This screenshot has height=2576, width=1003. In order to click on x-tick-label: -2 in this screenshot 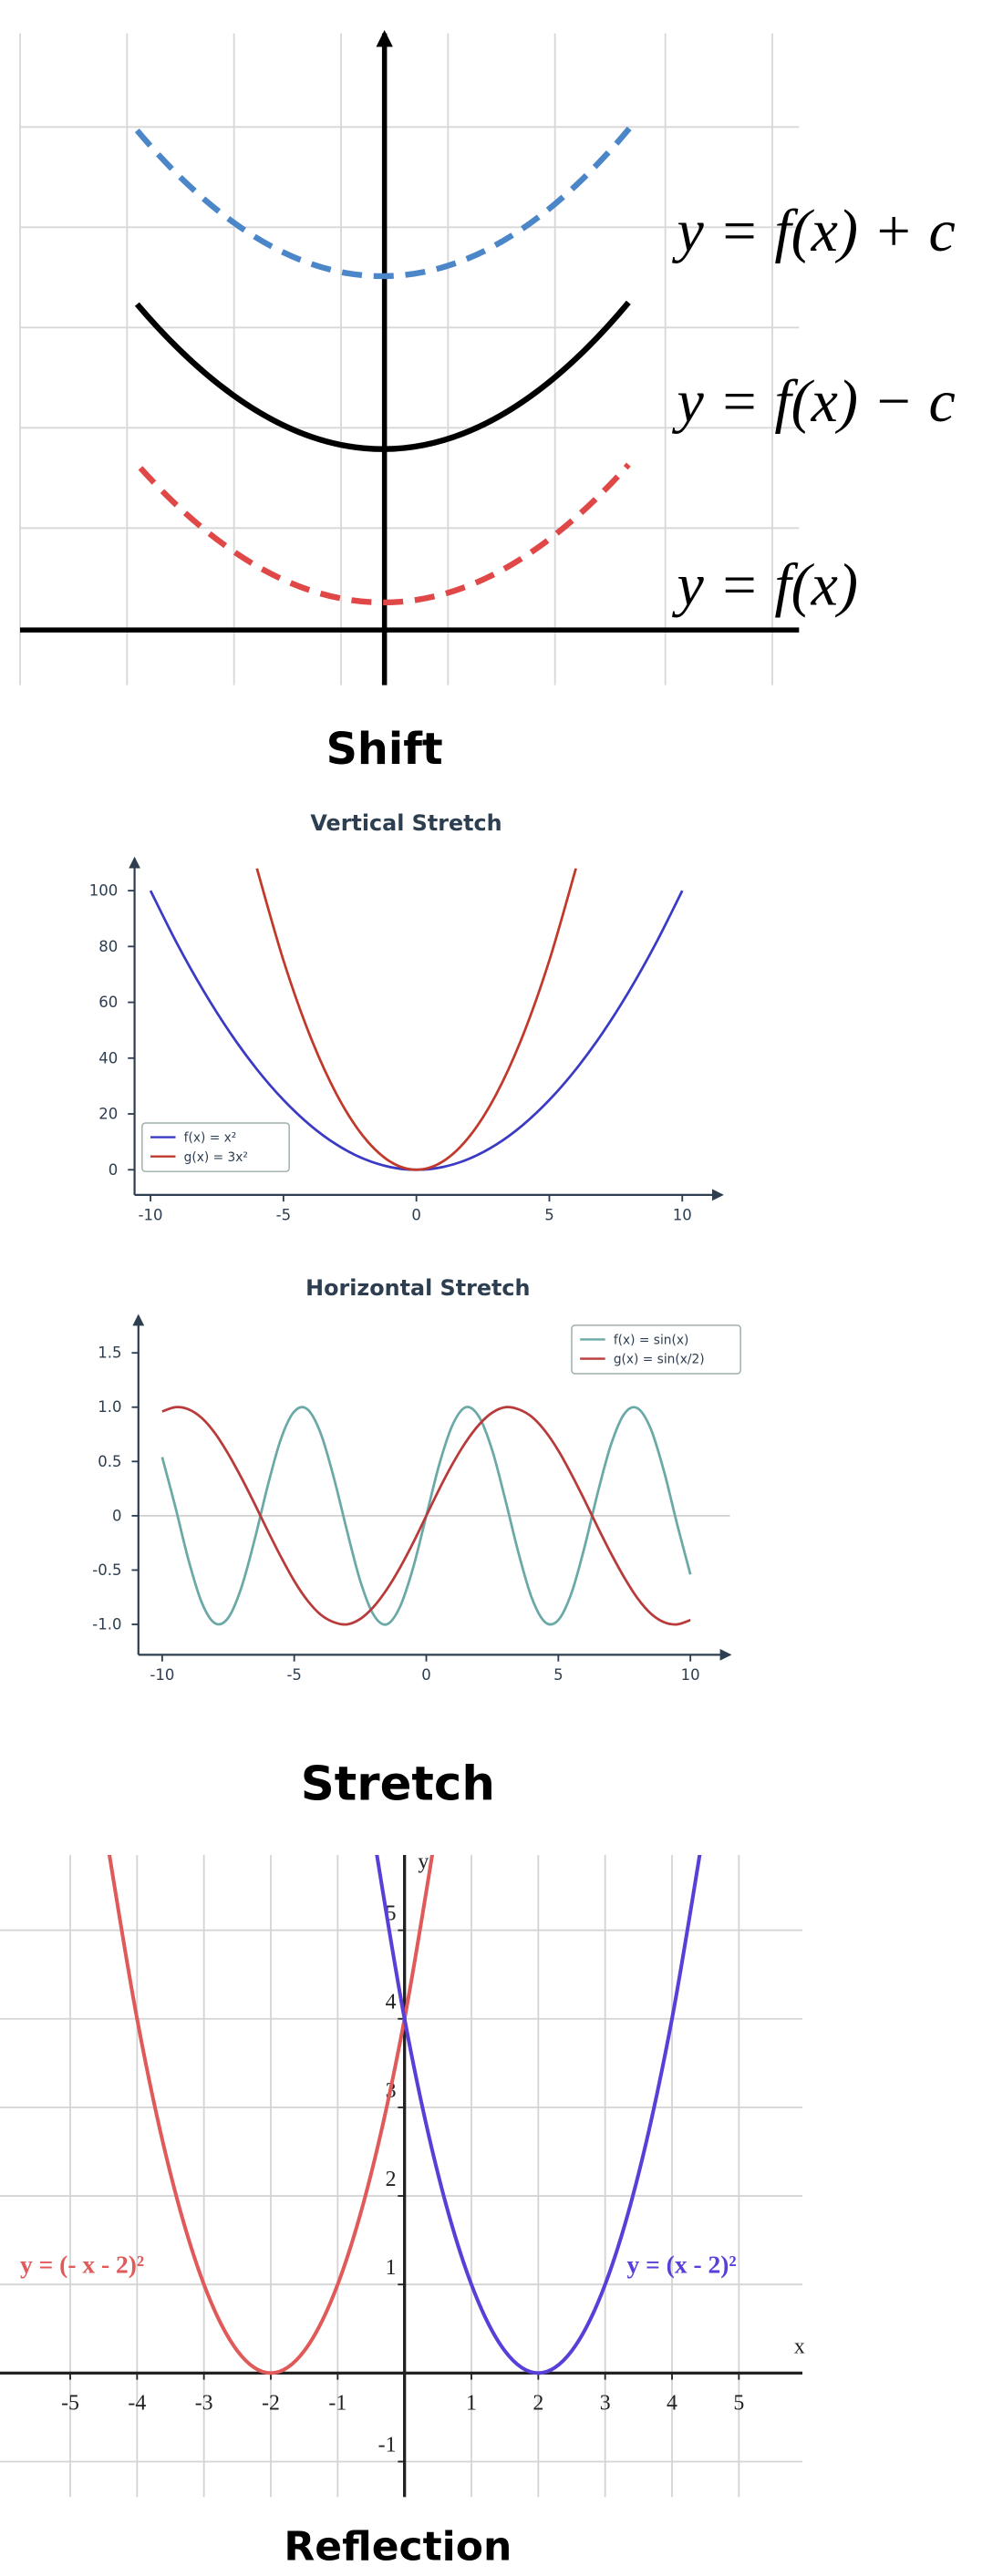, I will do `click(271, 2404)`.